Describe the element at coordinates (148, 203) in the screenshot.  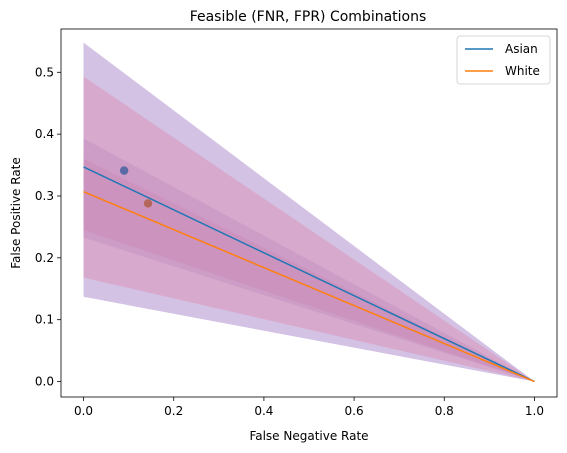
I see `point-white` at that location.